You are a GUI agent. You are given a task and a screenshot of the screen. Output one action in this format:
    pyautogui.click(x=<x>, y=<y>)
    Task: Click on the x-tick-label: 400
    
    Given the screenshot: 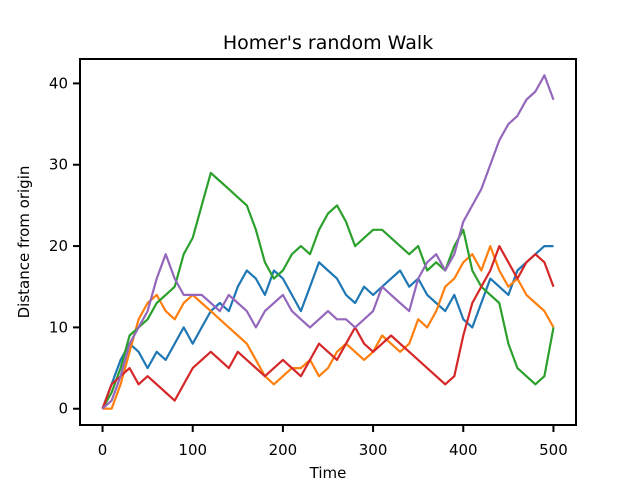 What is the action you would take?
    pyautogui.click(x=463, y=450)
    